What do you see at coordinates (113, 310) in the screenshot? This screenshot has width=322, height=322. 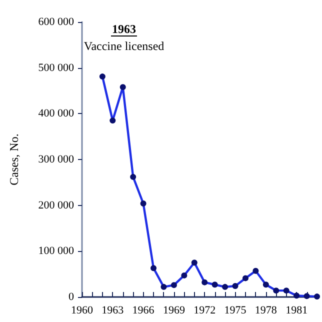 I see `x-tick-label: 1963` at bounding box center [113, 310].